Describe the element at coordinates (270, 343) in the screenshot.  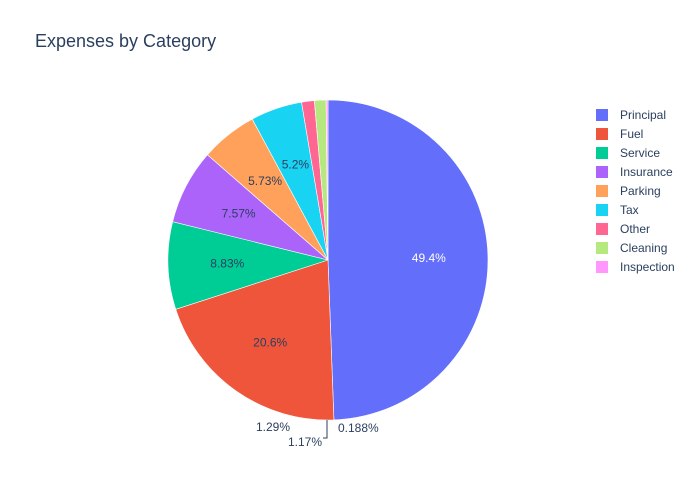
I see `slice-label-fuel: 20.6%` at that location.